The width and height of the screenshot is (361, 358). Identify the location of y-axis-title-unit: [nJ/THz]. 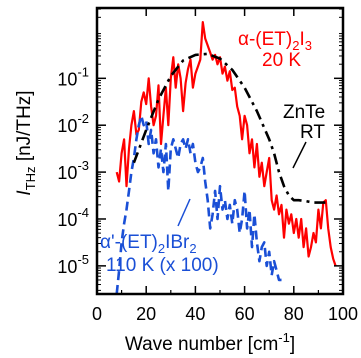
(24, 128).